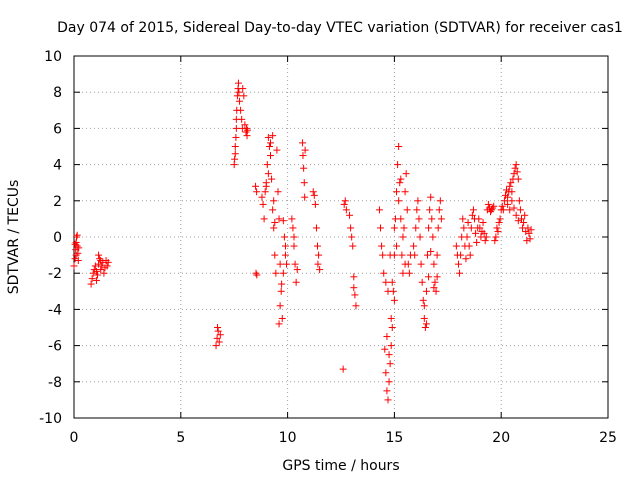  What do you see at coordinates (180, 438) in the screenshot?
I see `x-tick-label: 5` at bounding box center [180, 438].